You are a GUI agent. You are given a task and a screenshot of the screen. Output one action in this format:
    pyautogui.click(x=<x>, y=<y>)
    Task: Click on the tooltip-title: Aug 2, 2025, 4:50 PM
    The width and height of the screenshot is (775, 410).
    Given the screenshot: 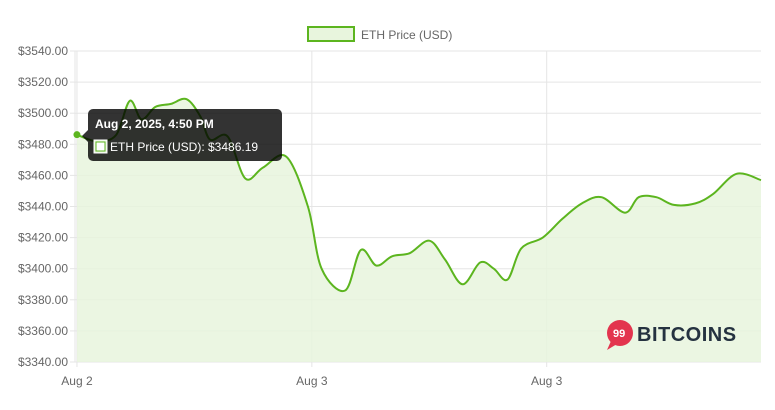 What is the action you would take?
    pyautogui.click(x=154, y=124)
    